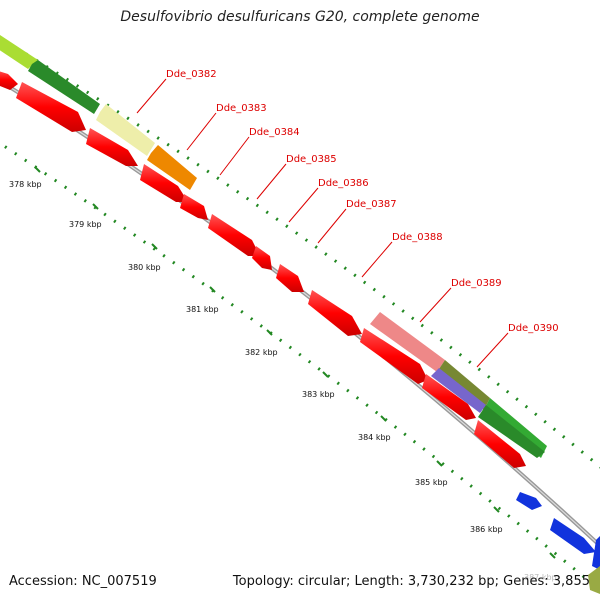  Describe the element at coordinates (343, 183) in the screenshot. I see `gene-label: Dde_0386` at that location.